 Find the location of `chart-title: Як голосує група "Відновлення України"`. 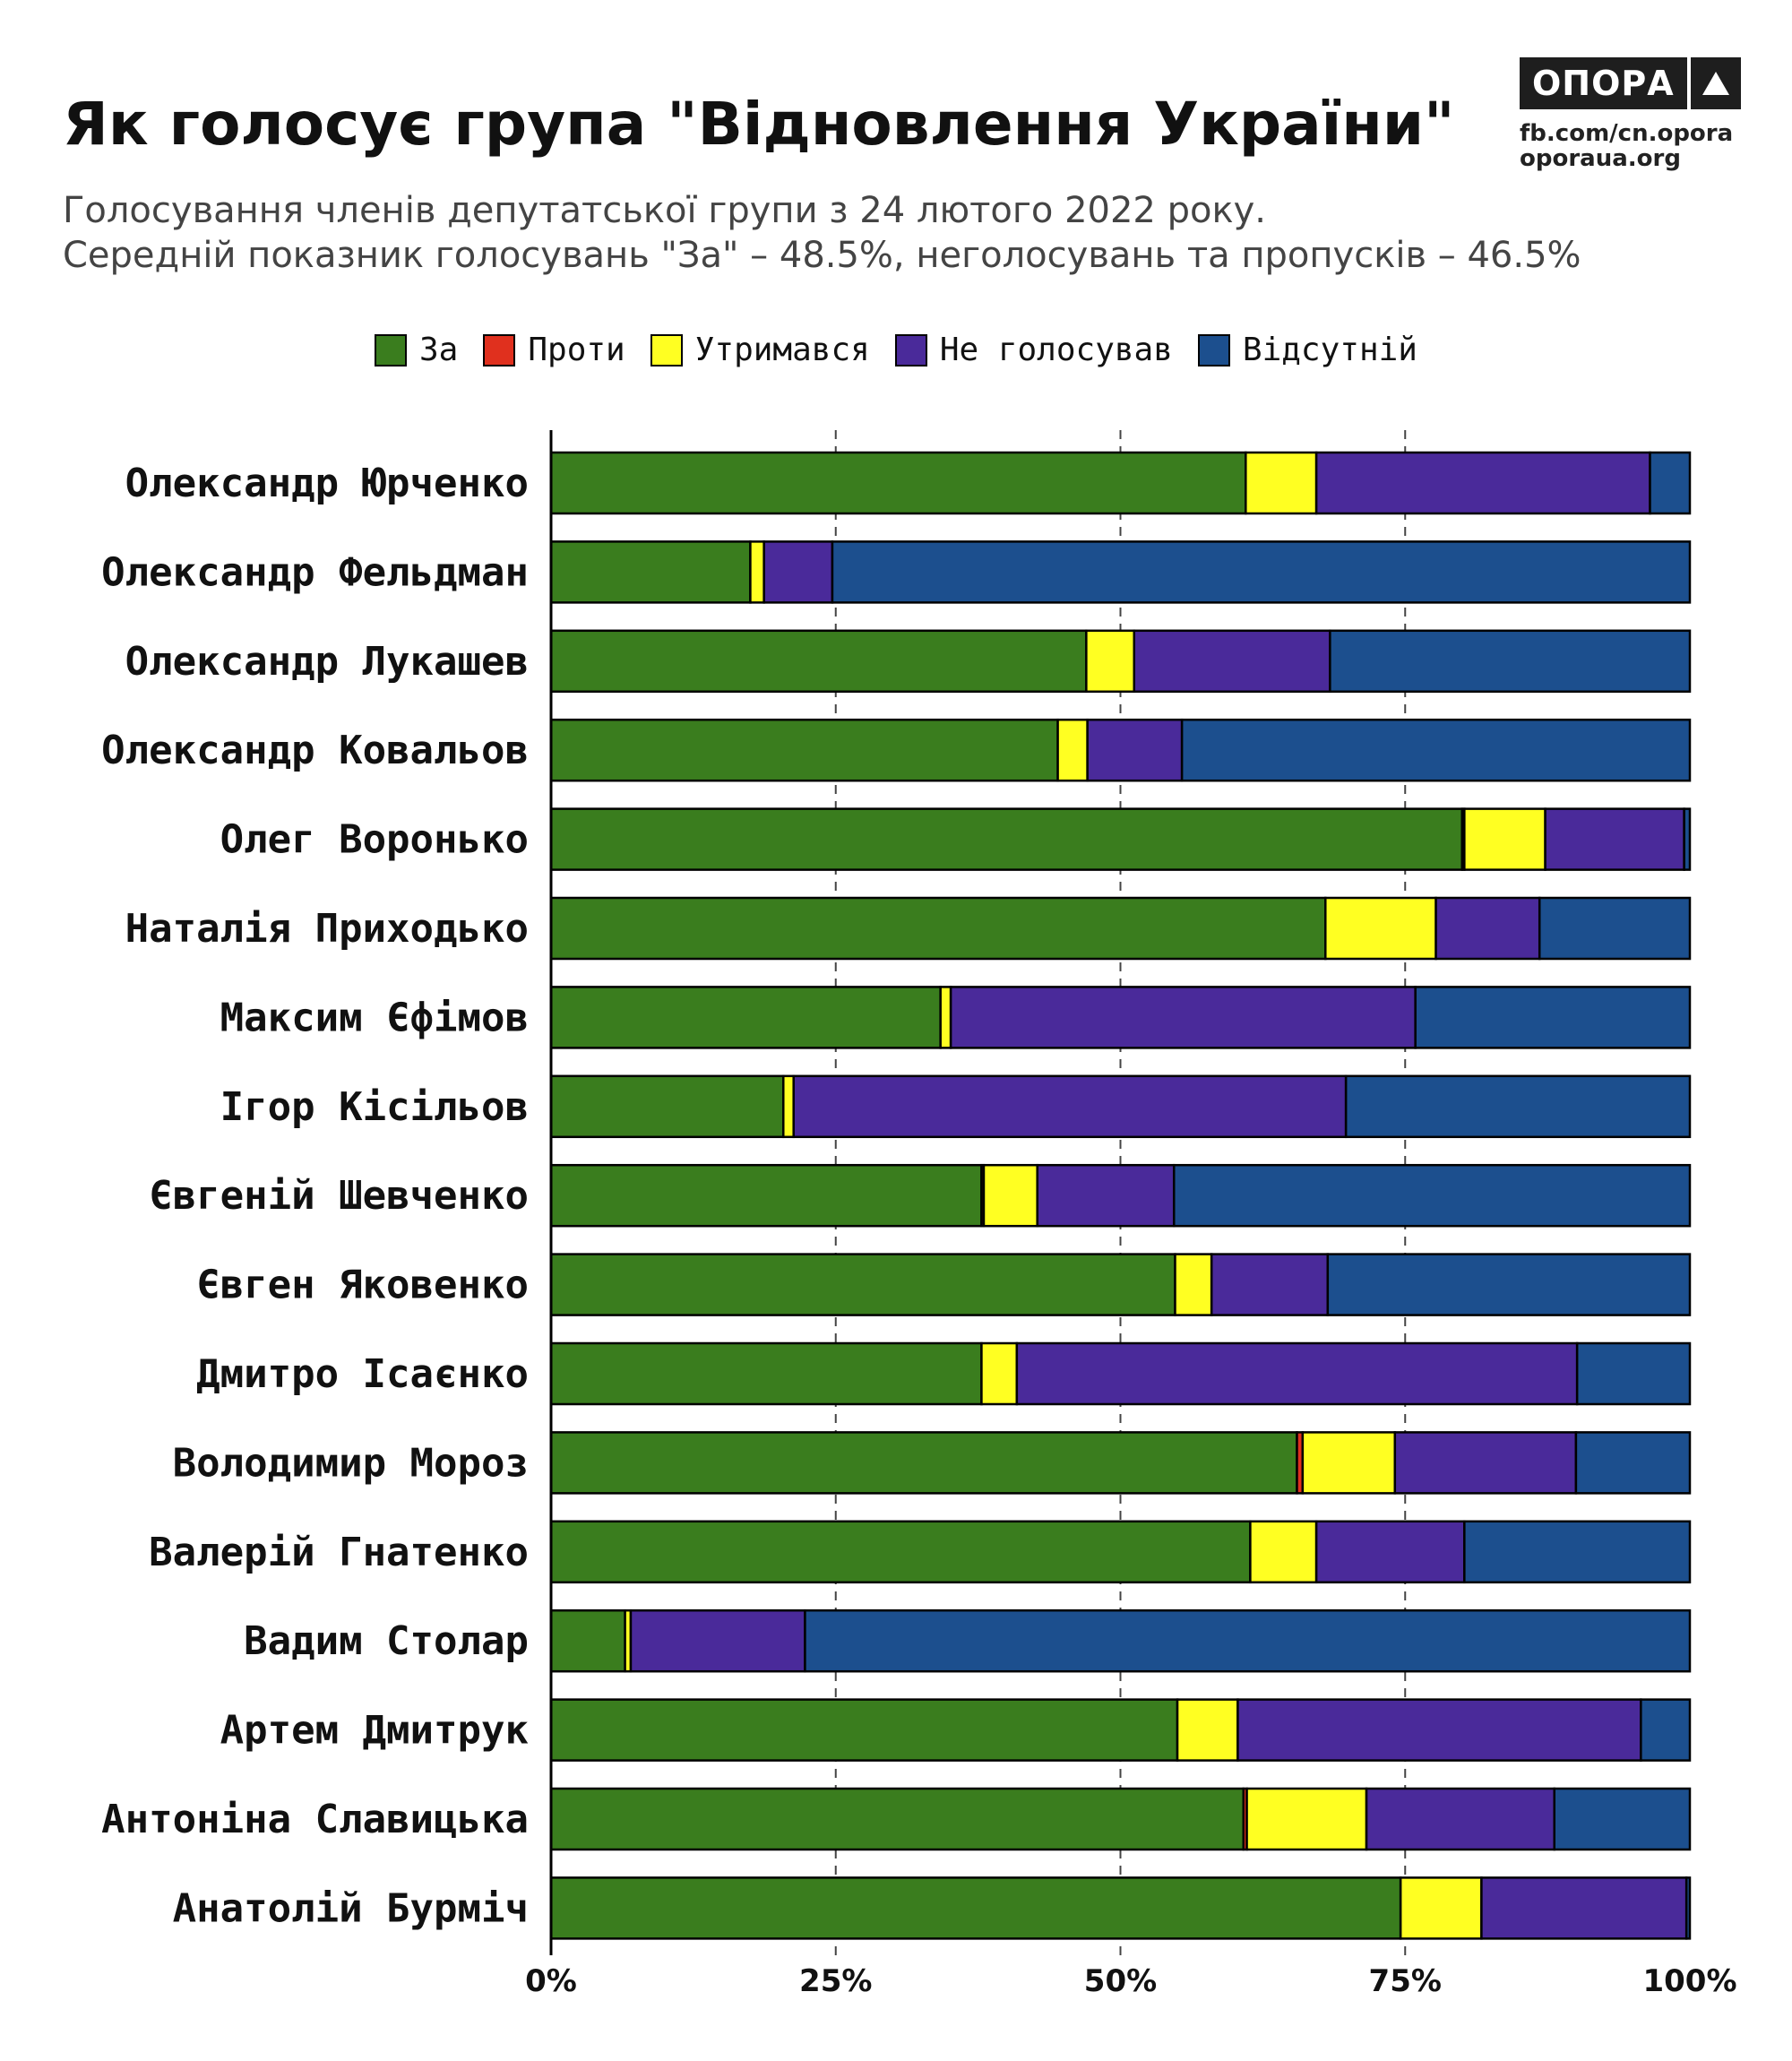

chart-title: Як голосує група "Відновлення України" is located at coordinates (759, 124).